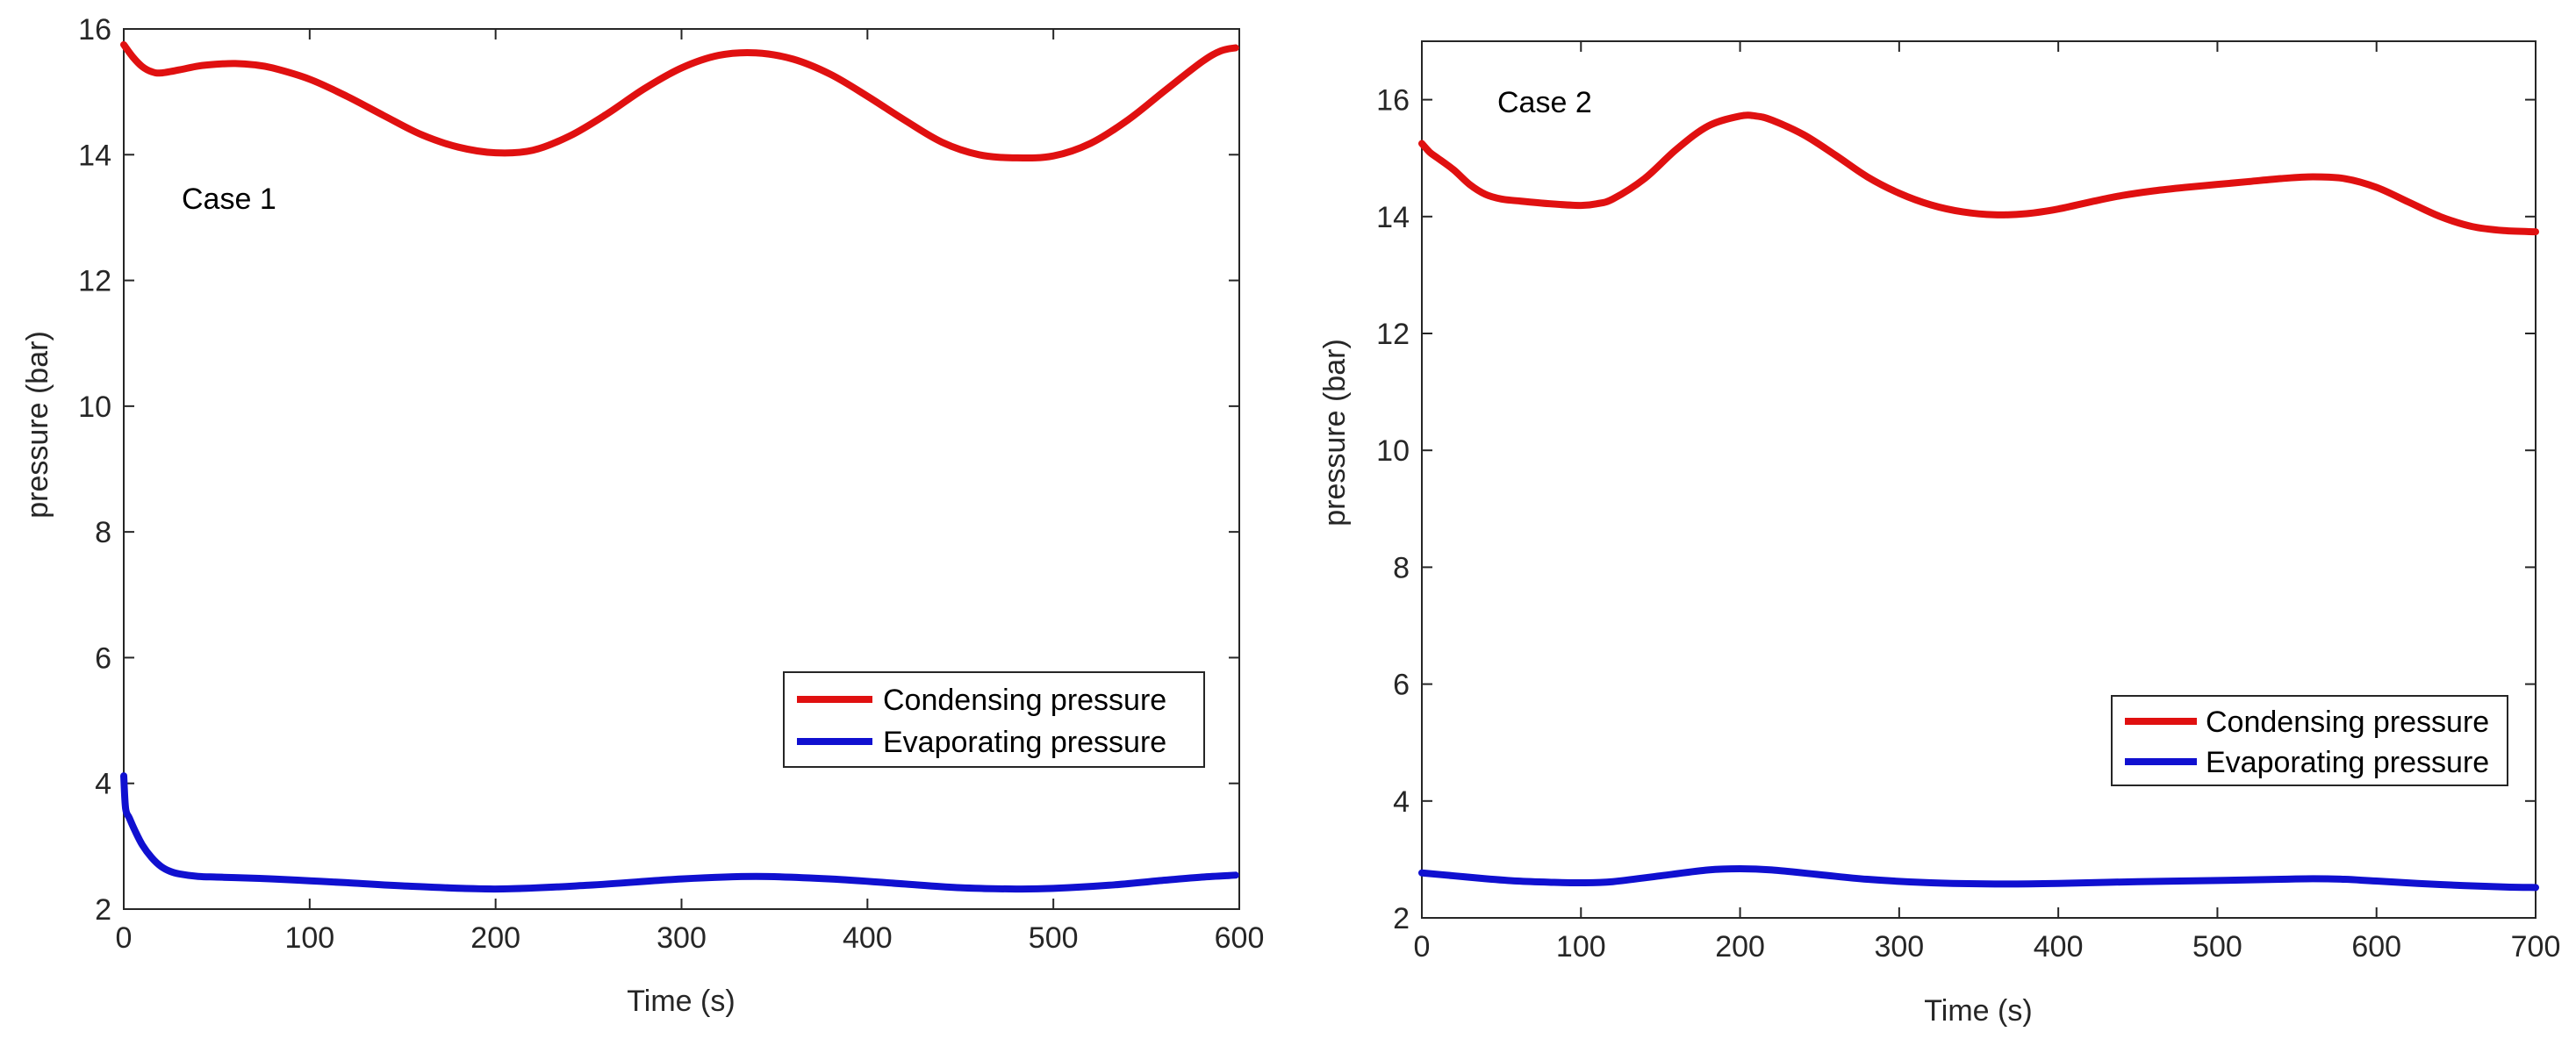 Image resolution: width=2576 pixels, height=1046 pixels. I want to click on x-tick-labels: 0 100 200 300 400 500 600 700, so click(1988, 947).